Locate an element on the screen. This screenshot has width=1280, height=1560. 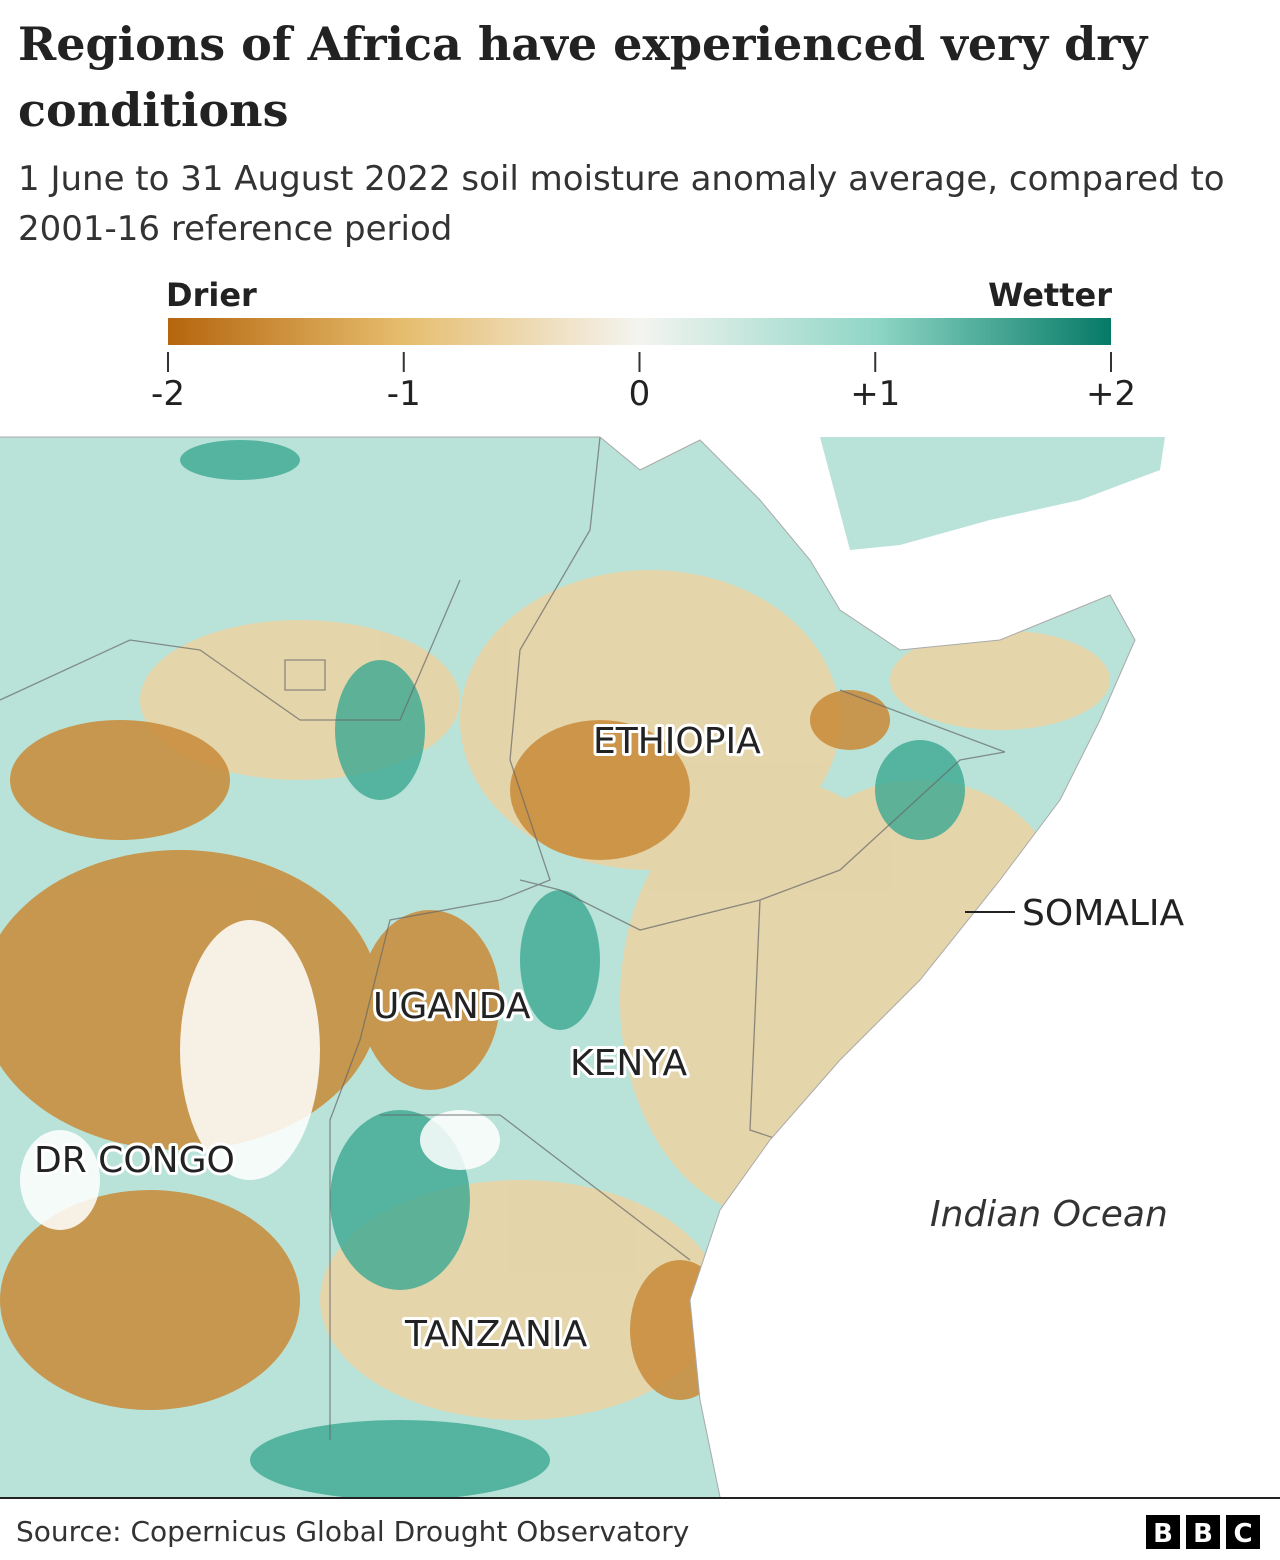
bbc-logo: B B C is located at coordinates (1203, 1532).